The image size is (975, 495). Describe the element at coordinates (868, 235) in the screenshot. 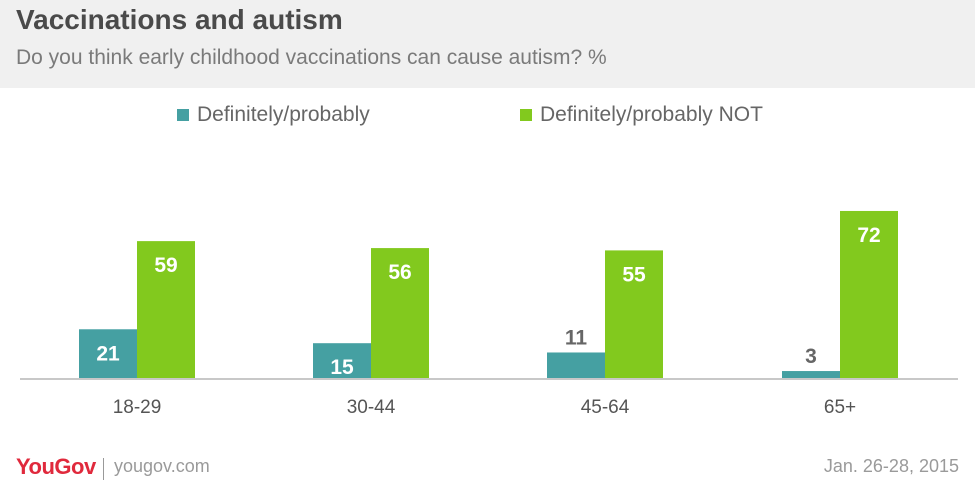

I see `data-label: 72` at that location.